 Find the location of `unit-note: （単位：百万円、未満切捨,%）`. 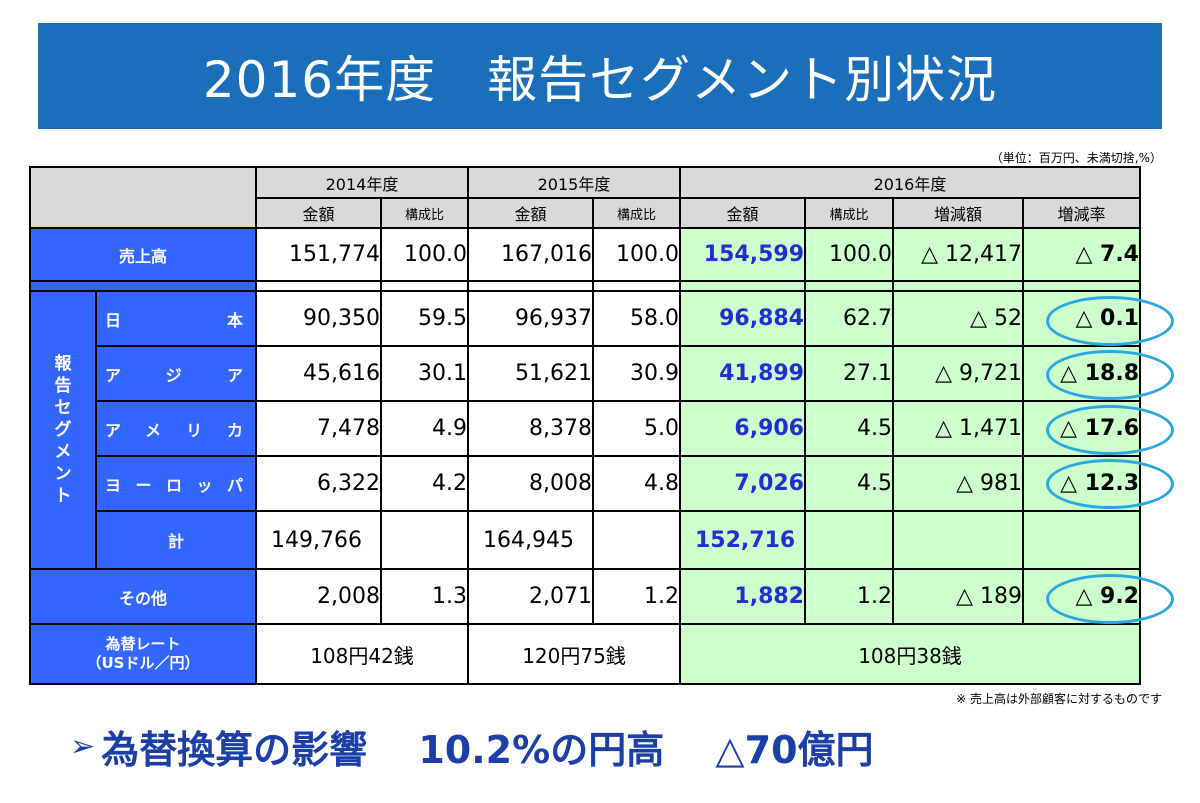

unit-note: （単位：百万円、未満切捨,%） is located at coordinates (1076, 158).